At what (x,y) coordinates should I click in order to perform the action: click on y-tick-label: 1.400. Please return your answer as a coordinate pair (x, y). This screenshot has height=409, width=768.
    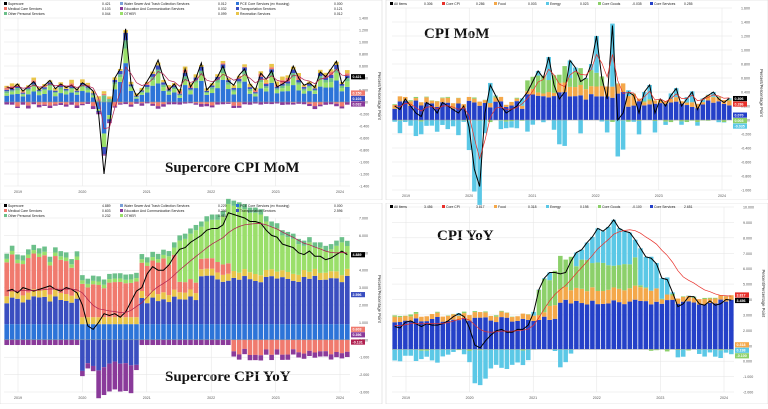
    Looking at the image, I should click on (363, 19).